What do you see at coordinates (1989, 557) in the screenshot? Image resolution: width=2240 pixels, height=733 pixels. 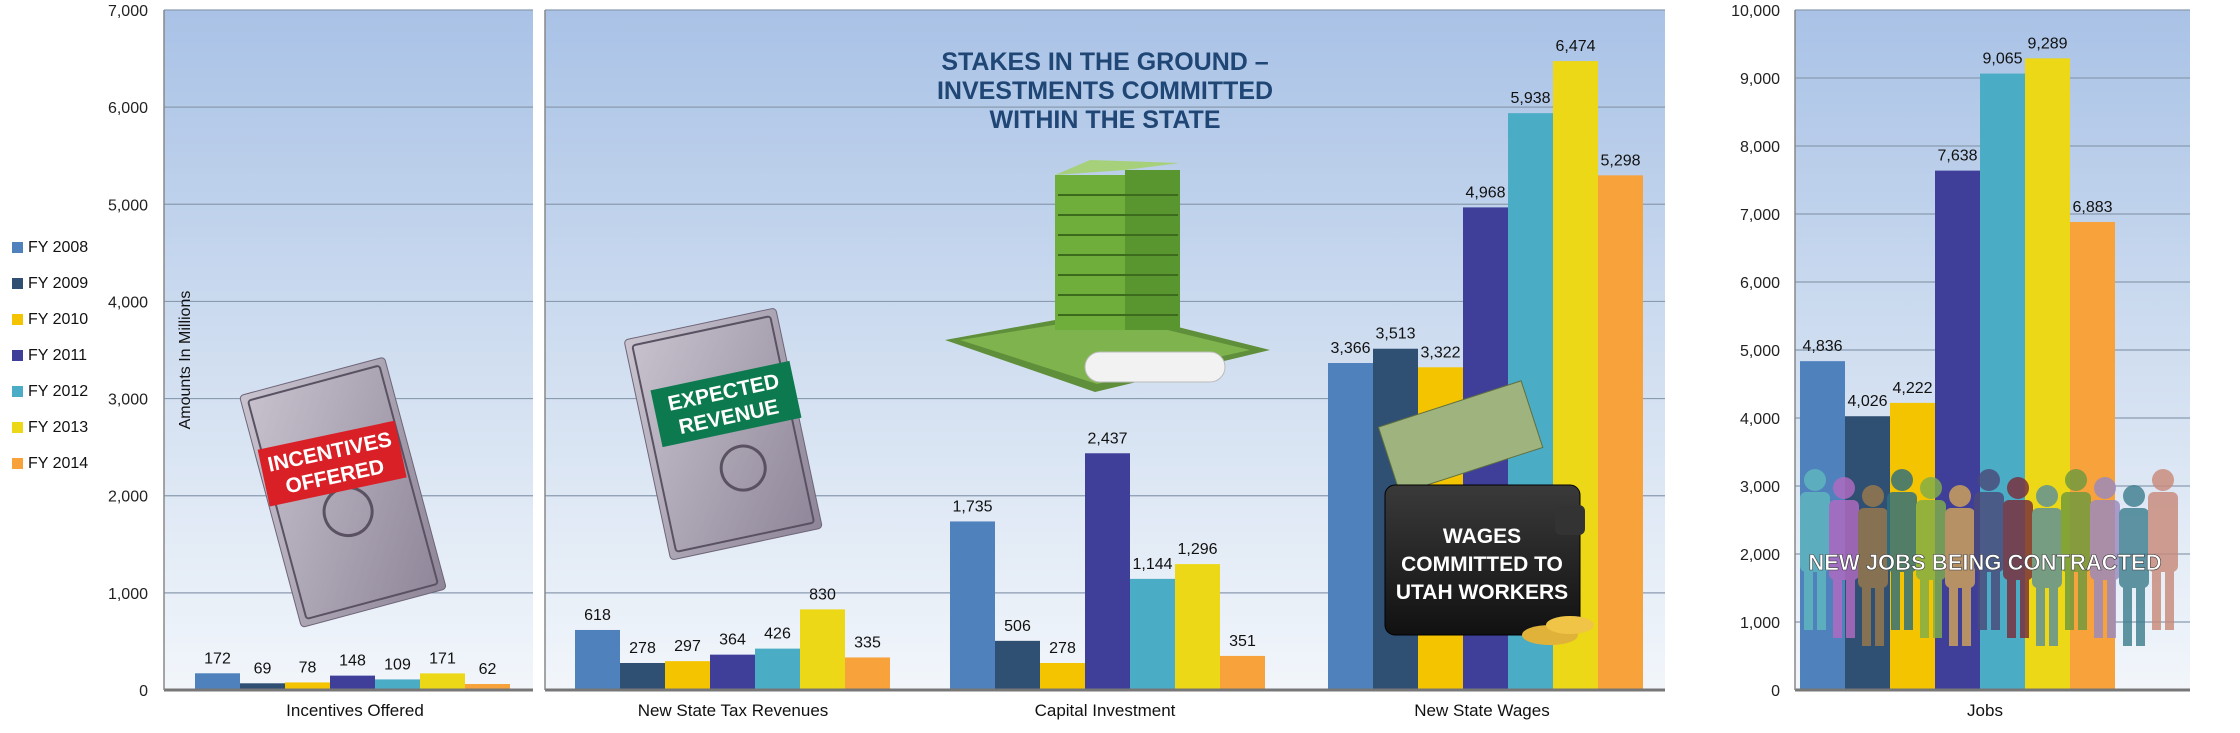 I see `people-silhouettes` at bounding box center [1989, 557].